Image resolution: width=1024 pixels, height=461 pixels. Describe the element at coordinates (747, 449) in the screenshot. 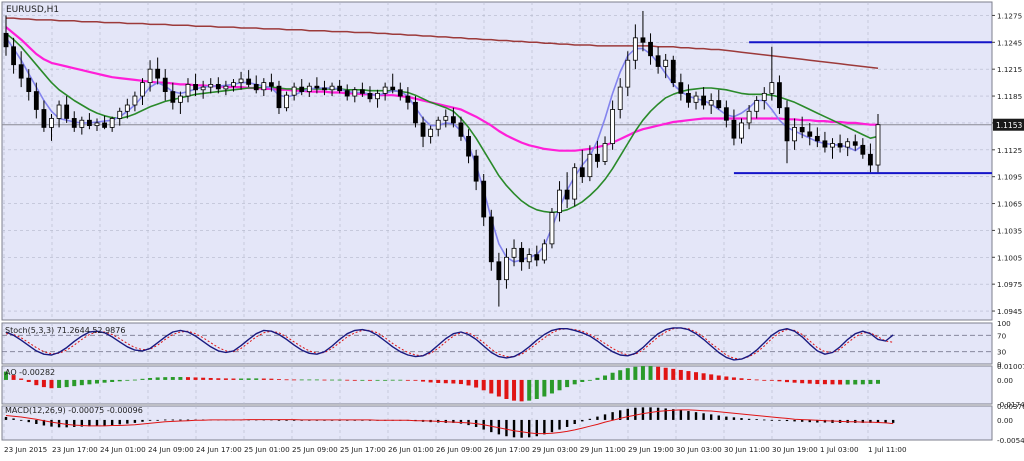

I see `x-tick-label: 30 Jun 11:00` at that location.